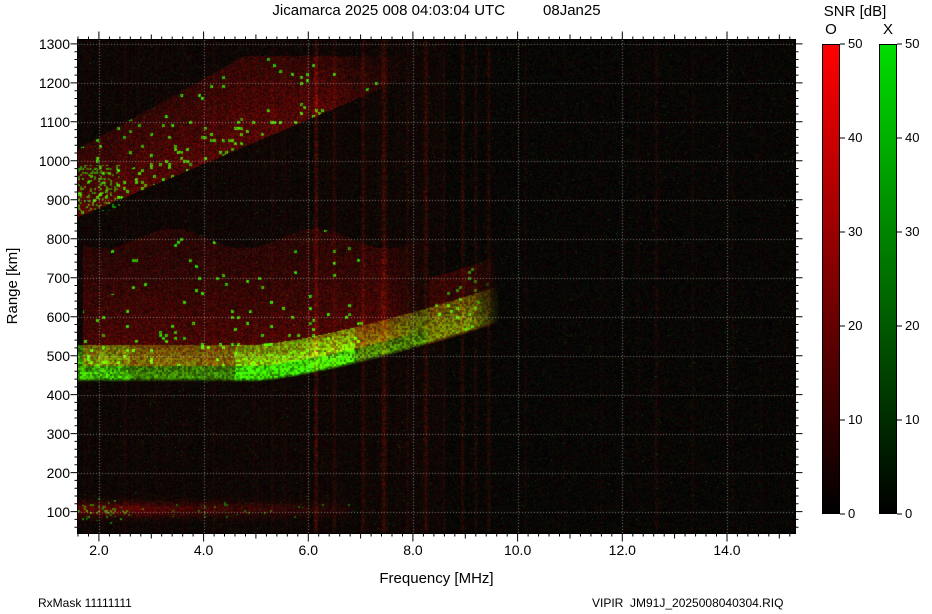 The image size is (932, 614). Describe the element at coordinates (909, 513) in the screenshot. I see `x-colorbar-tick-label: 0` at that location.